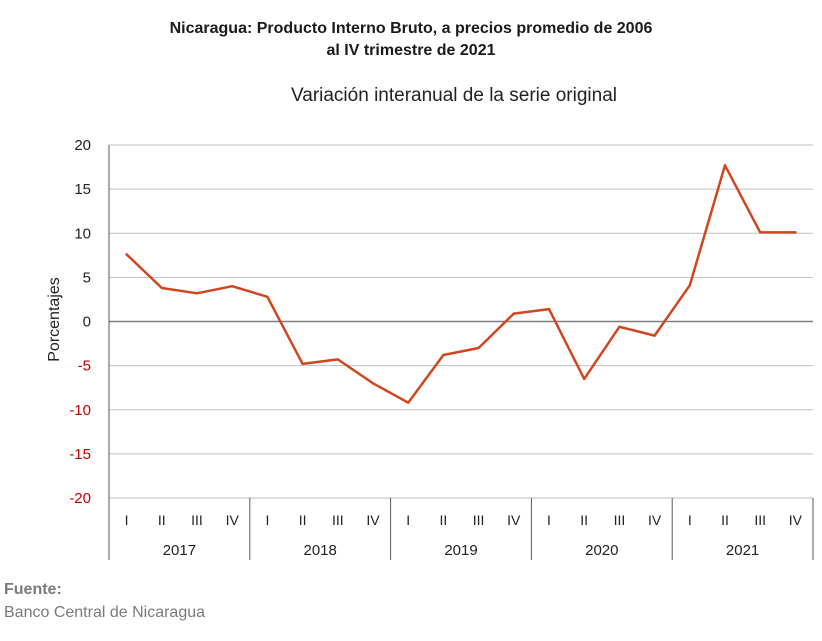 This screenshot has height=641, width=822. I want to click on source-label: Fuente:, so click(33, 589).